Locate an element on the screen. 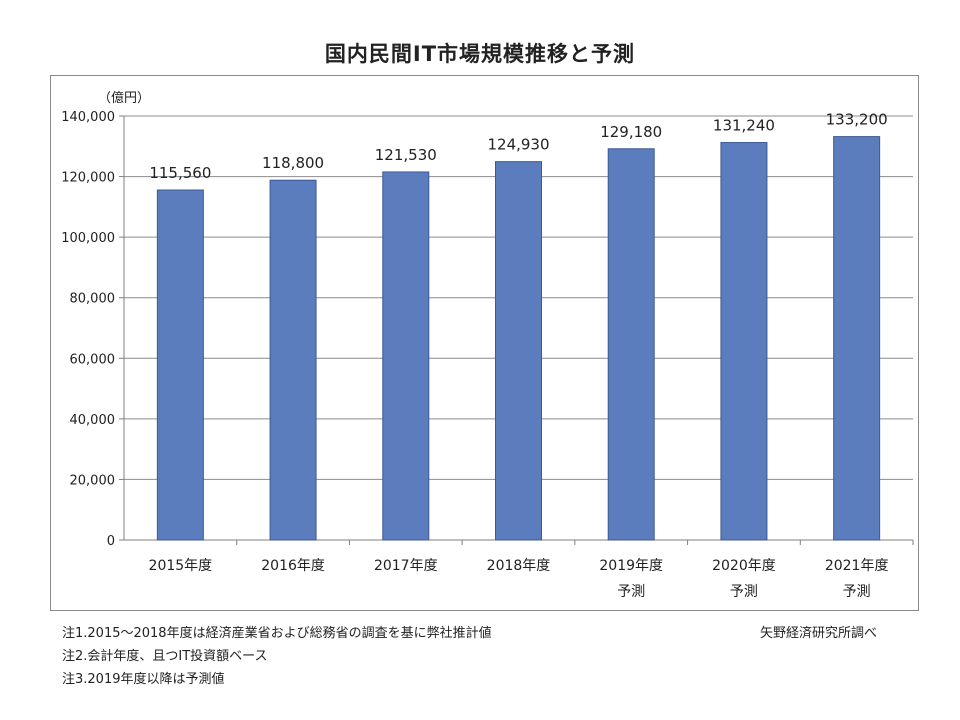 The image size is (960, 720). y-tick-label: 80,000 is located at coordinates (93, 299).